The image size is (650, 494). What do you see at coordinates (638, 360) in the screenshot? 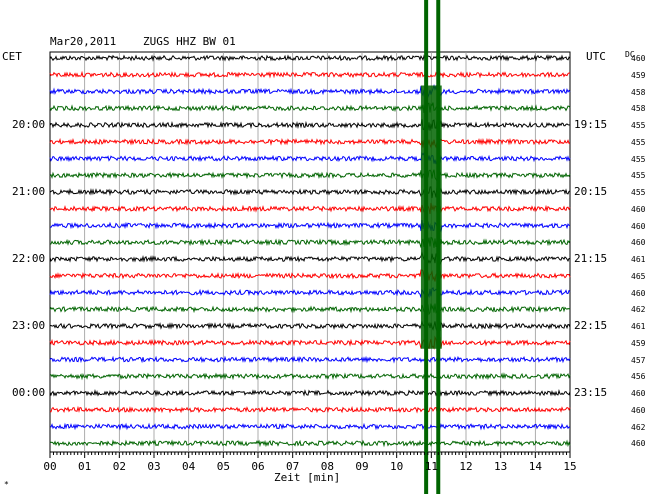
I see `dc-offset-label: 457` at bounding box center [638, 360].